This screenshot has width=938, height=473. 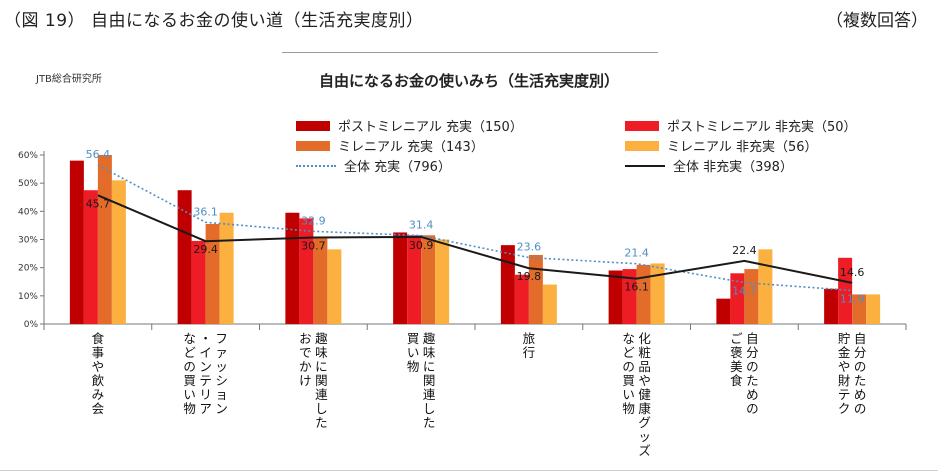 I want to click on category-label-char: 自, so click(x=860, y=338).